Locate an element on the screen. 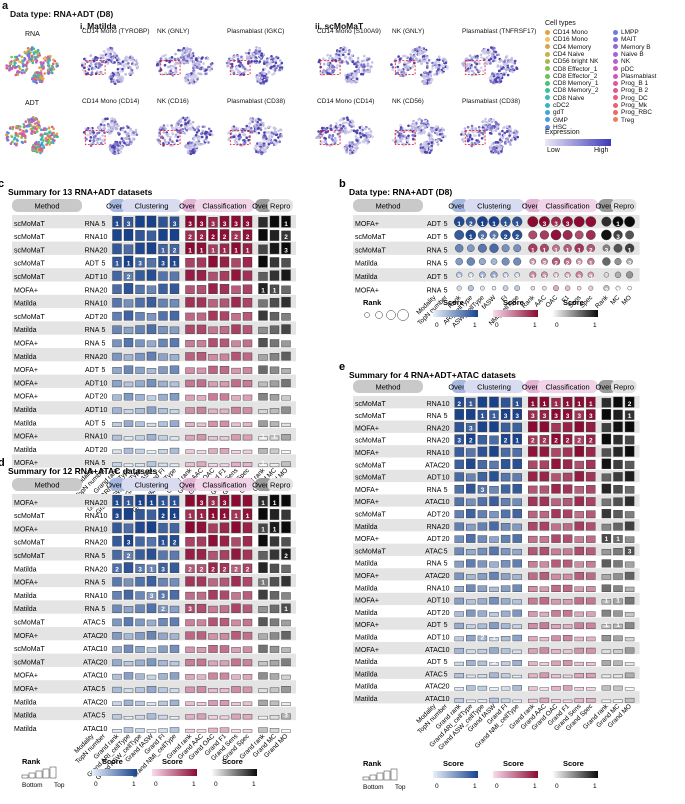  row-method: scMoMaT is located at coordinates (29, 543).